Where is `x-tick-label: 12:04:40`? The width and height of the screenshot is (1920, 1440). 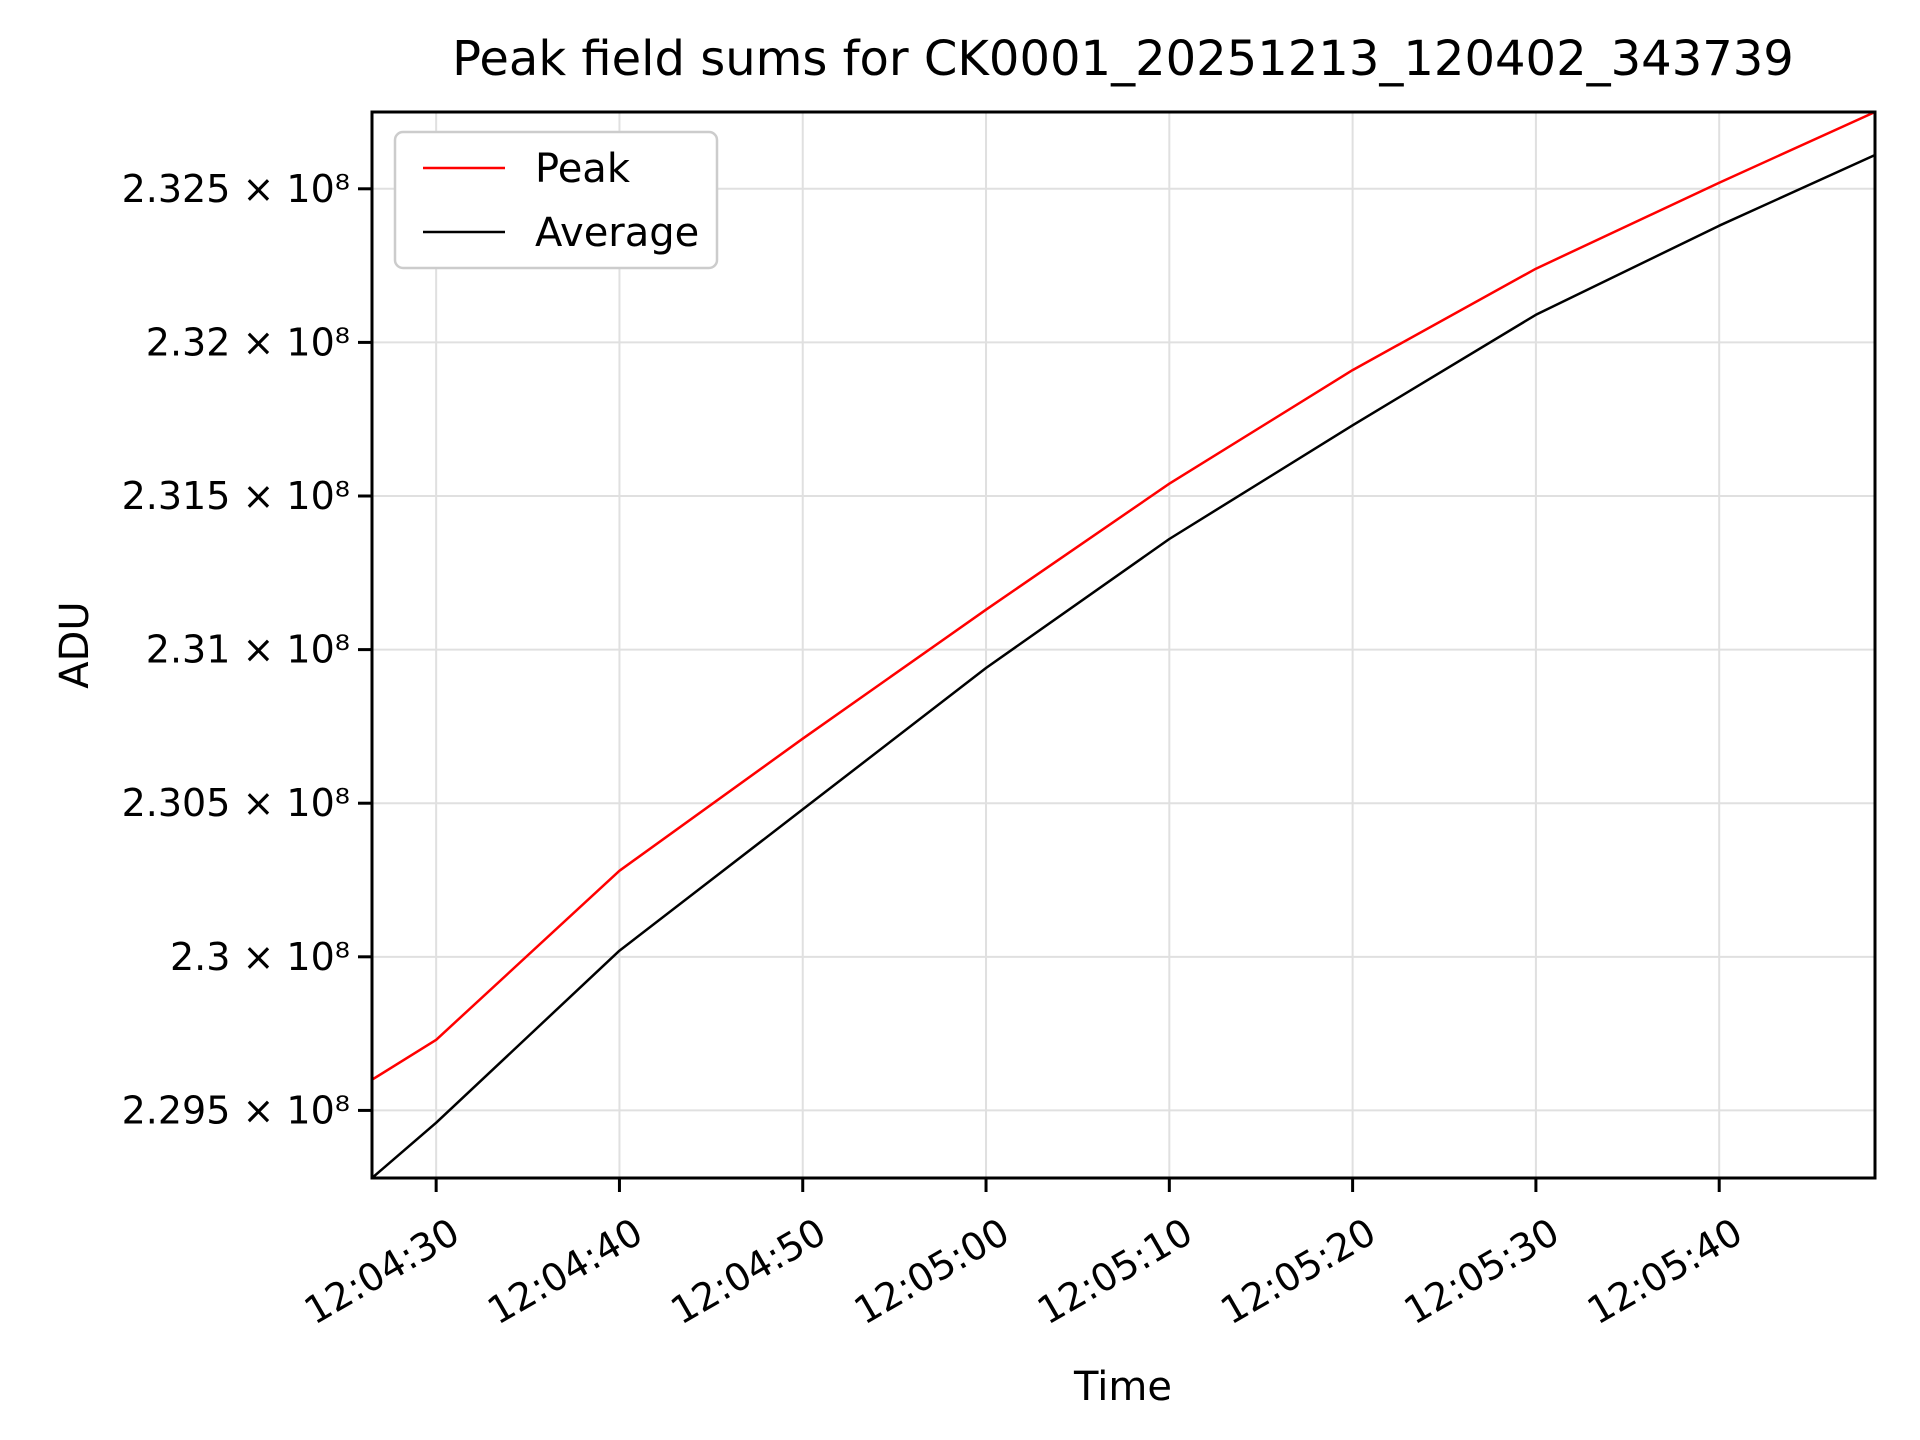
x-tick-label: 12:04:40 is located at coordinates (565, 1271).